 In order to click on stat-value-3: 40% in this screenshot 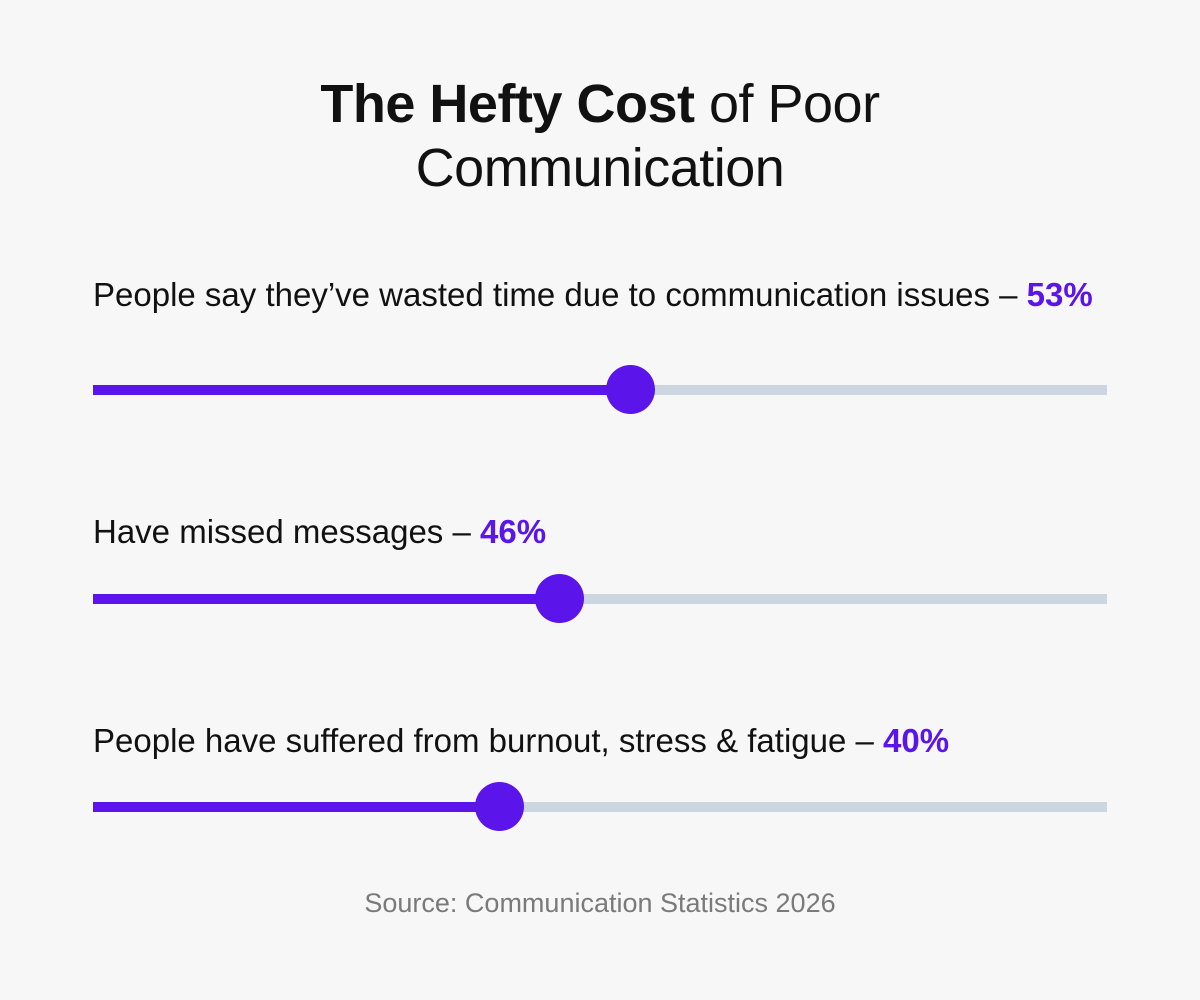, I will do `click(916, 740)`.